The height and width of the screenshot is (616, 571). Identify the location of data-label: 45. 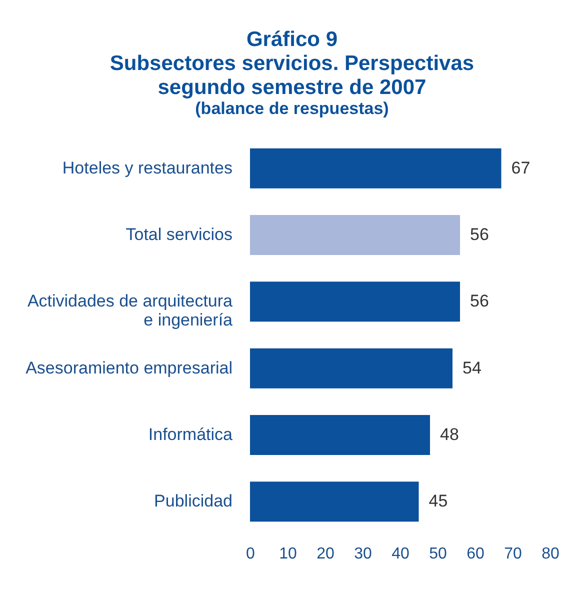
(438, 501).